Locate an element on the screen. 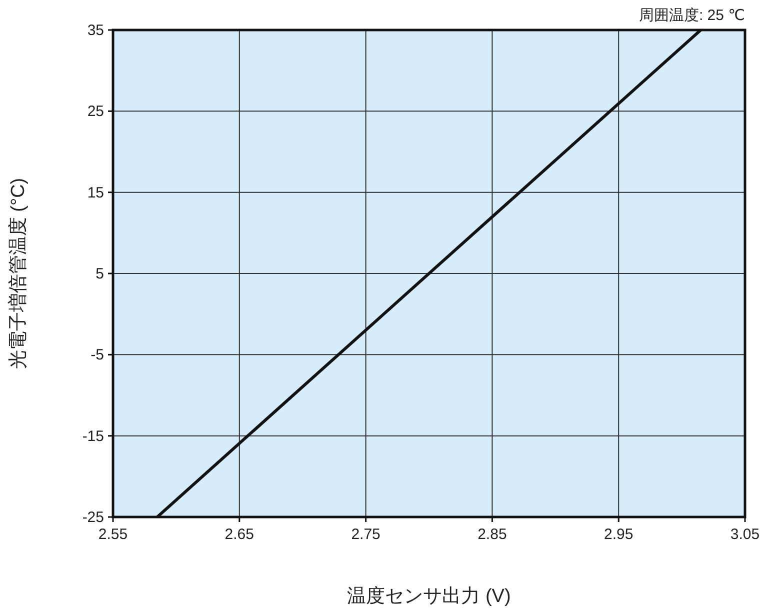 The width and height of the screenshot is (768, 612). x-tick-label: 2.65 is located at coordinates (239, 534).